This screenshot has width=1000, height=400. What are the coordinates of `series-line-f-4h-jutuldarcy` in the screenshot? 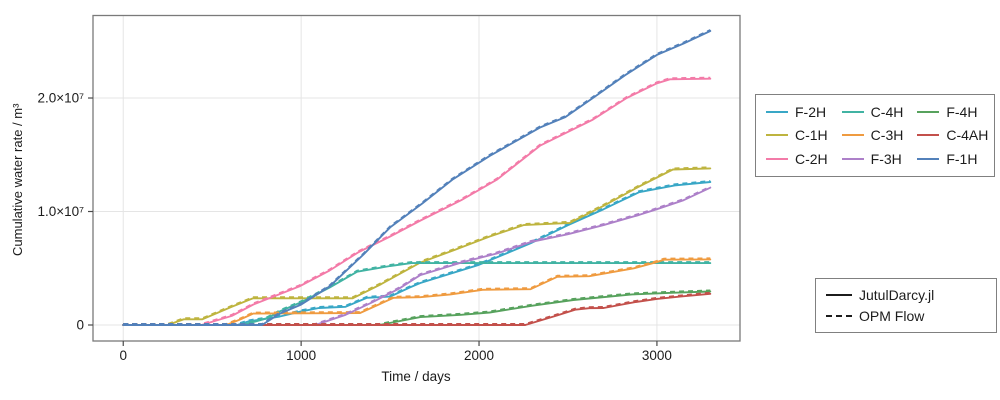 It's located at (417, 308).